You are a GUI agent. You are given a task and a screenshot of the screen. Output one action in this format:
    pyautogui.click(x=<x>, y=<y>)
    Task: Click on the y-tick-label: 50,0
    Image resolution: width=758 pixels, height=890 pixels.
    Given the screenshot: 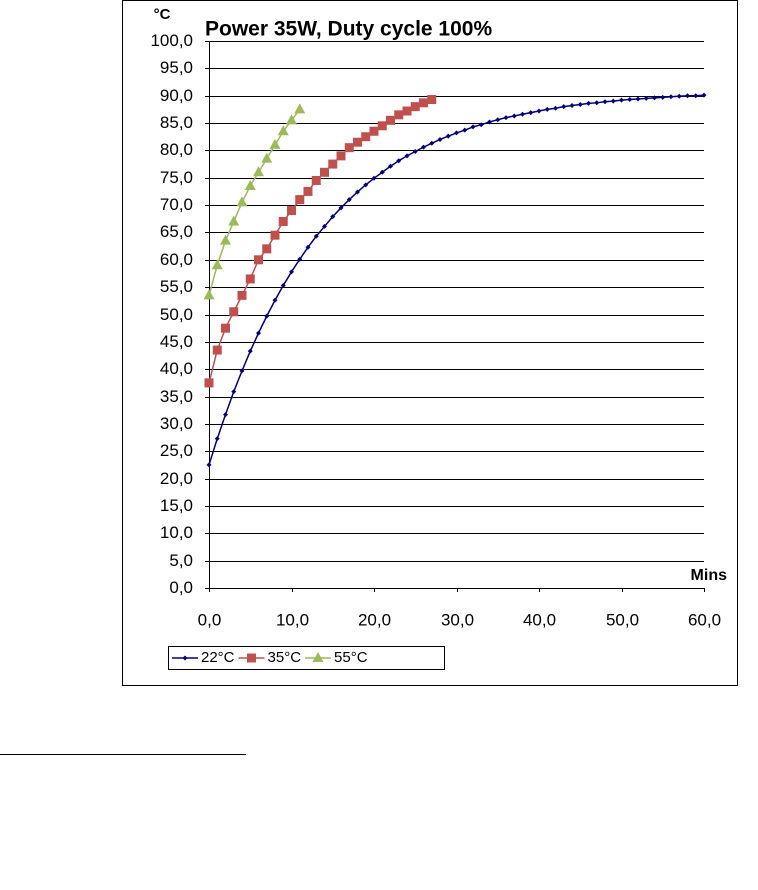 What is the action you would take?
    pyautogui.click(x=176, y=314)
    